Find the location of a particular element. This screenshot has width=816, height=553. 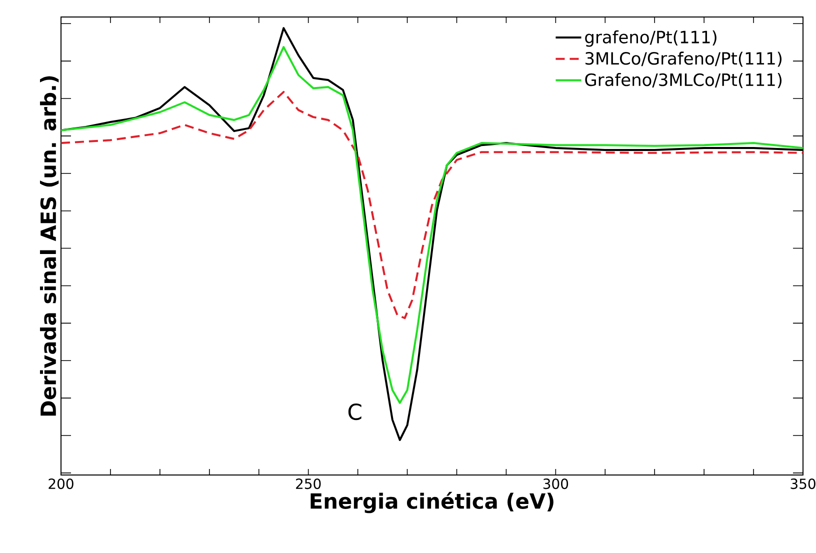

legend-label: 3MLCo/Grafeno/Pt(111) is located at coordinates (684, 59).